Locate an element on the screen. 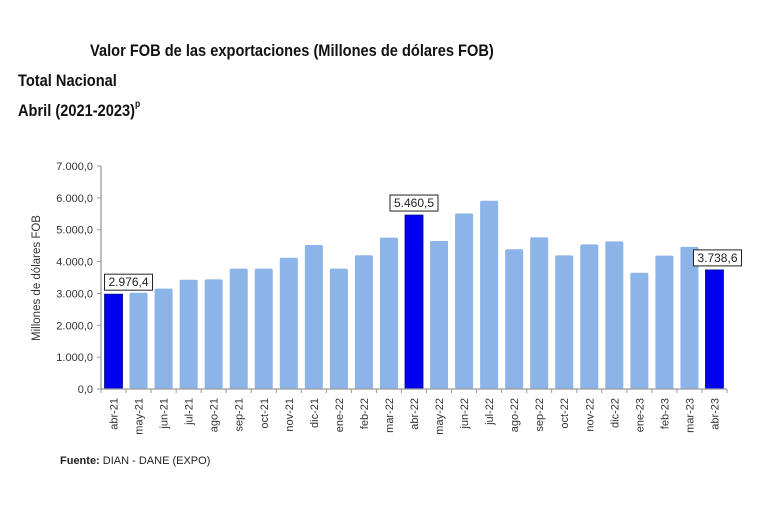 Image resolution: width=768 pixels, height=512 pixels. chart-subtitle-period: Abril (2021-2023)p is located at coordinates (79, 110).